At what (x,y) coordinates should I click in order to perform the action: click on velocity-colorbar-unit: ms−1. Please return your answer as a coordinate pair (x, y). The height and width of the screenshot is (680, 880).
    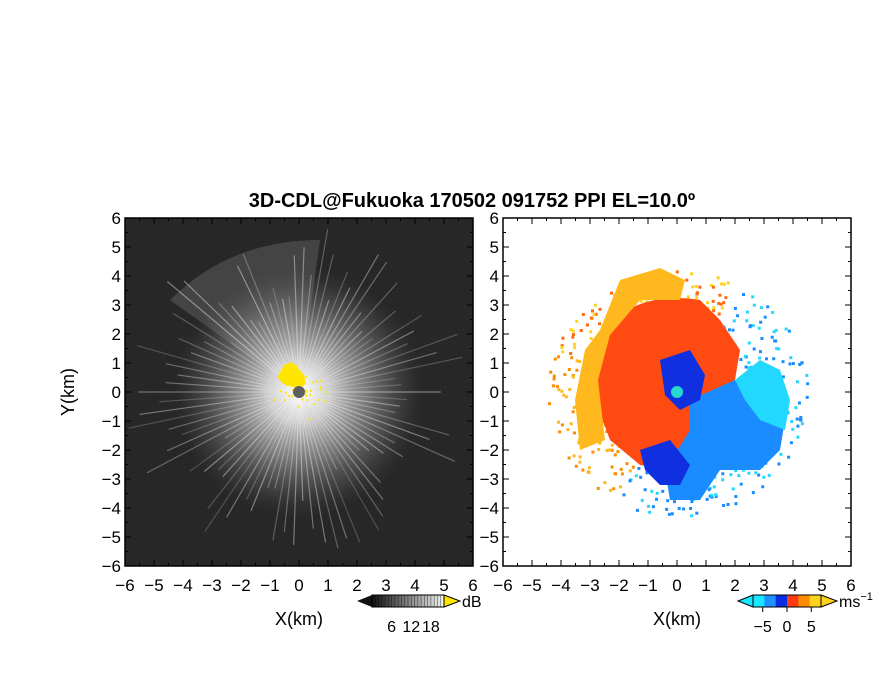
    Looking at the image, I should click on (856, 601).